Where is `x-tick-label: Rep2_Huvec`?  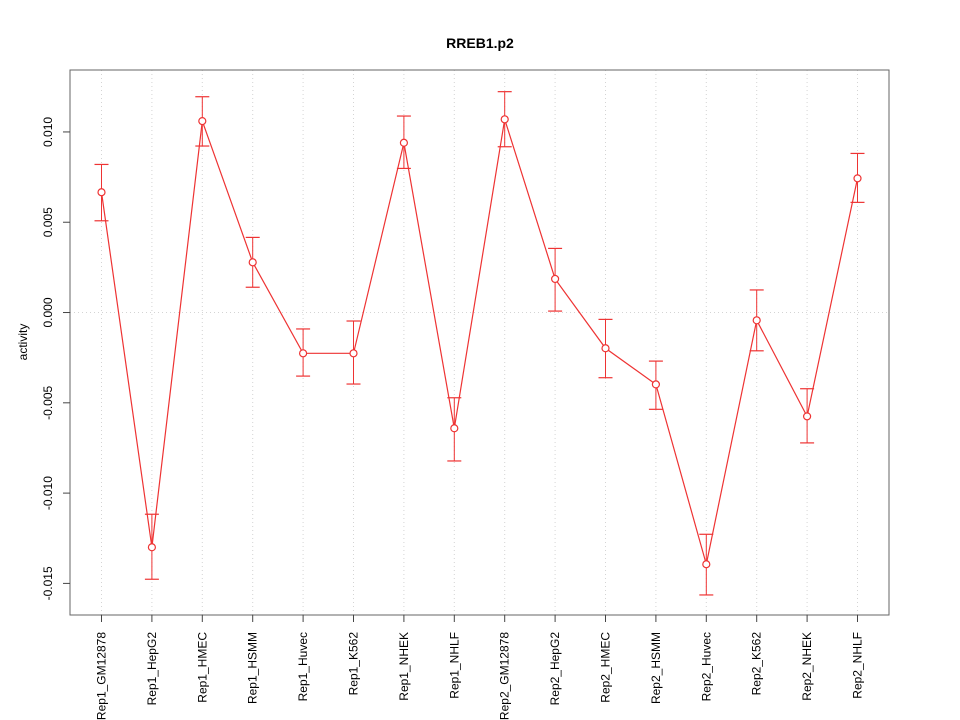
x-tick-label: Rep2_Huvec is located at coordinates (706, 666).